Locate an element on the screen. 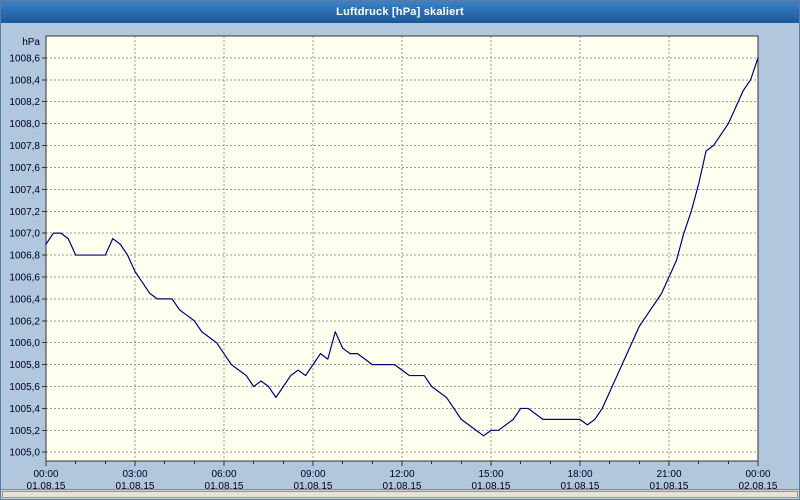  x-tick-date-label: 02.08.15 is located at coordinates (758, 486).